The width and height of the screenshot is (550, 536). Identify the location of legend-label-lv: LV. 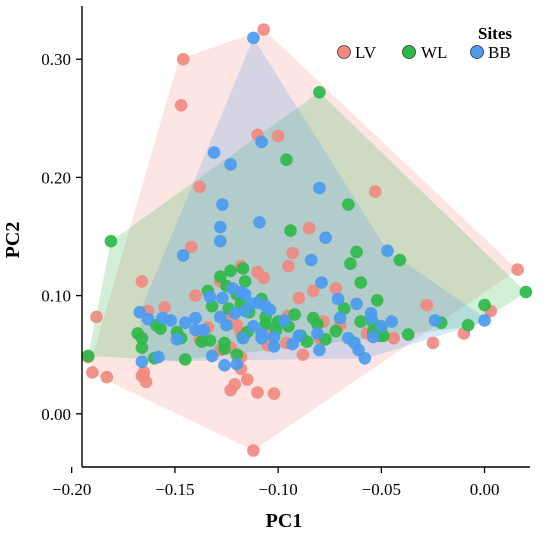
(366, 52).